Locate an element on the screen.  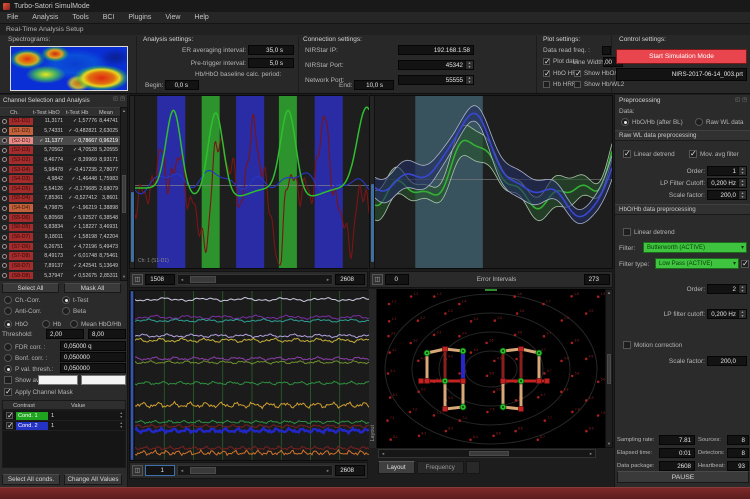
field: 1 ▲ ▼ is located at coordinates (727, 171).